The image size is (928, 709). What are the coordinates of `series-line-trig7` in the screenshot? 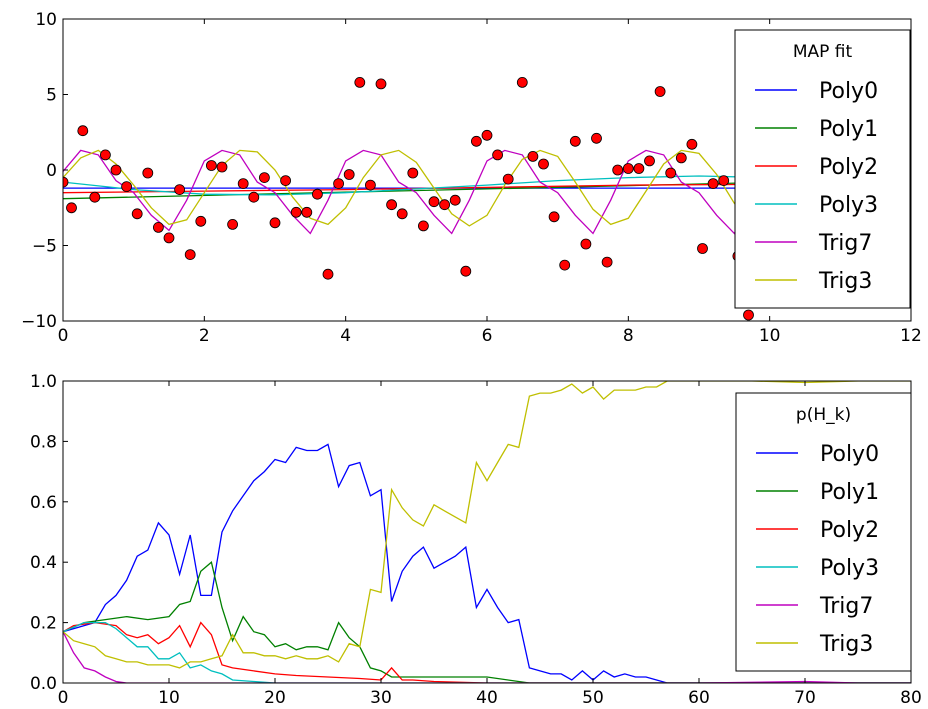 It's located at (487, 657).